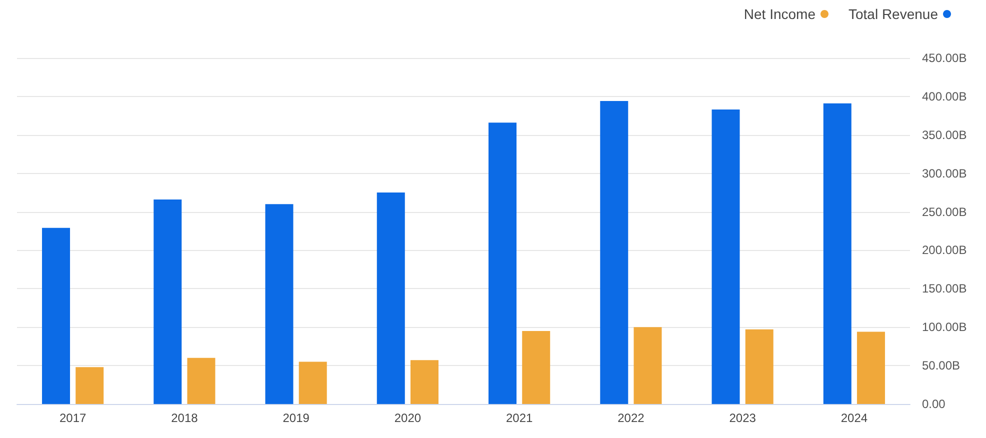 The image size is (986, 438). Describe the element at coordinates (944, 58) in the screenshot. I see `y-tick-label: 450.00B` at that location.